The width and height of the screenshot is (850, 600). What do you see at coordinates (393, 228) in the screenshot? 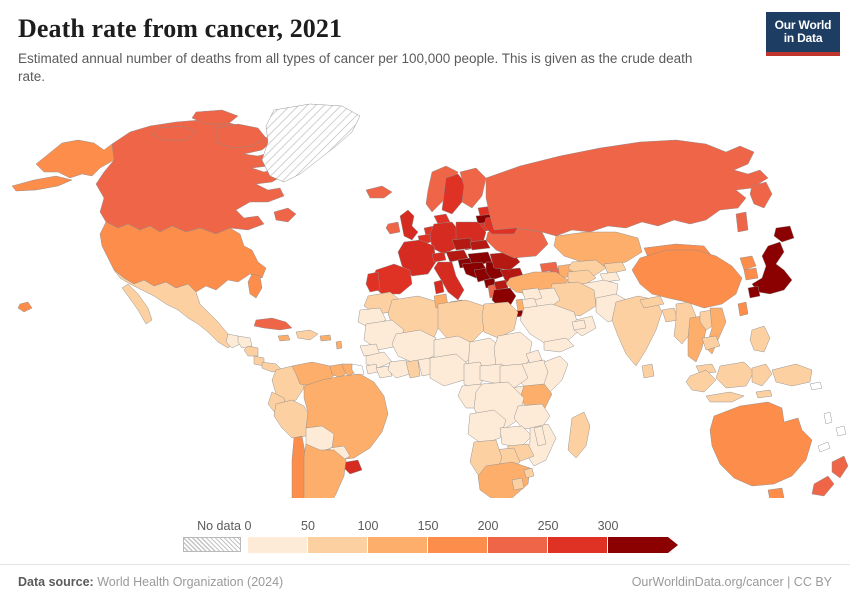
I see `country-ireland` at bounding box center [393, 228].